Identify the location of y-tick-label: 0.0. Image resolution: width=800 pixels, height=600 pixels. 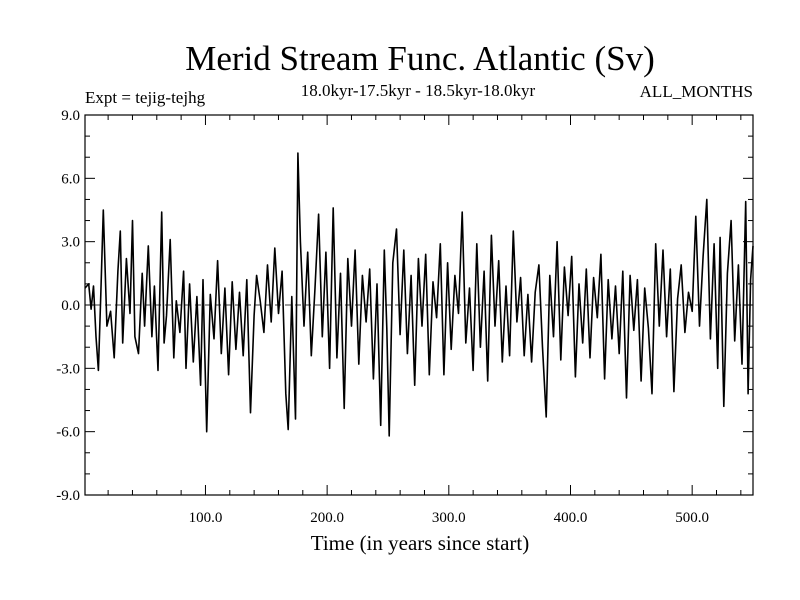
(70, 306).